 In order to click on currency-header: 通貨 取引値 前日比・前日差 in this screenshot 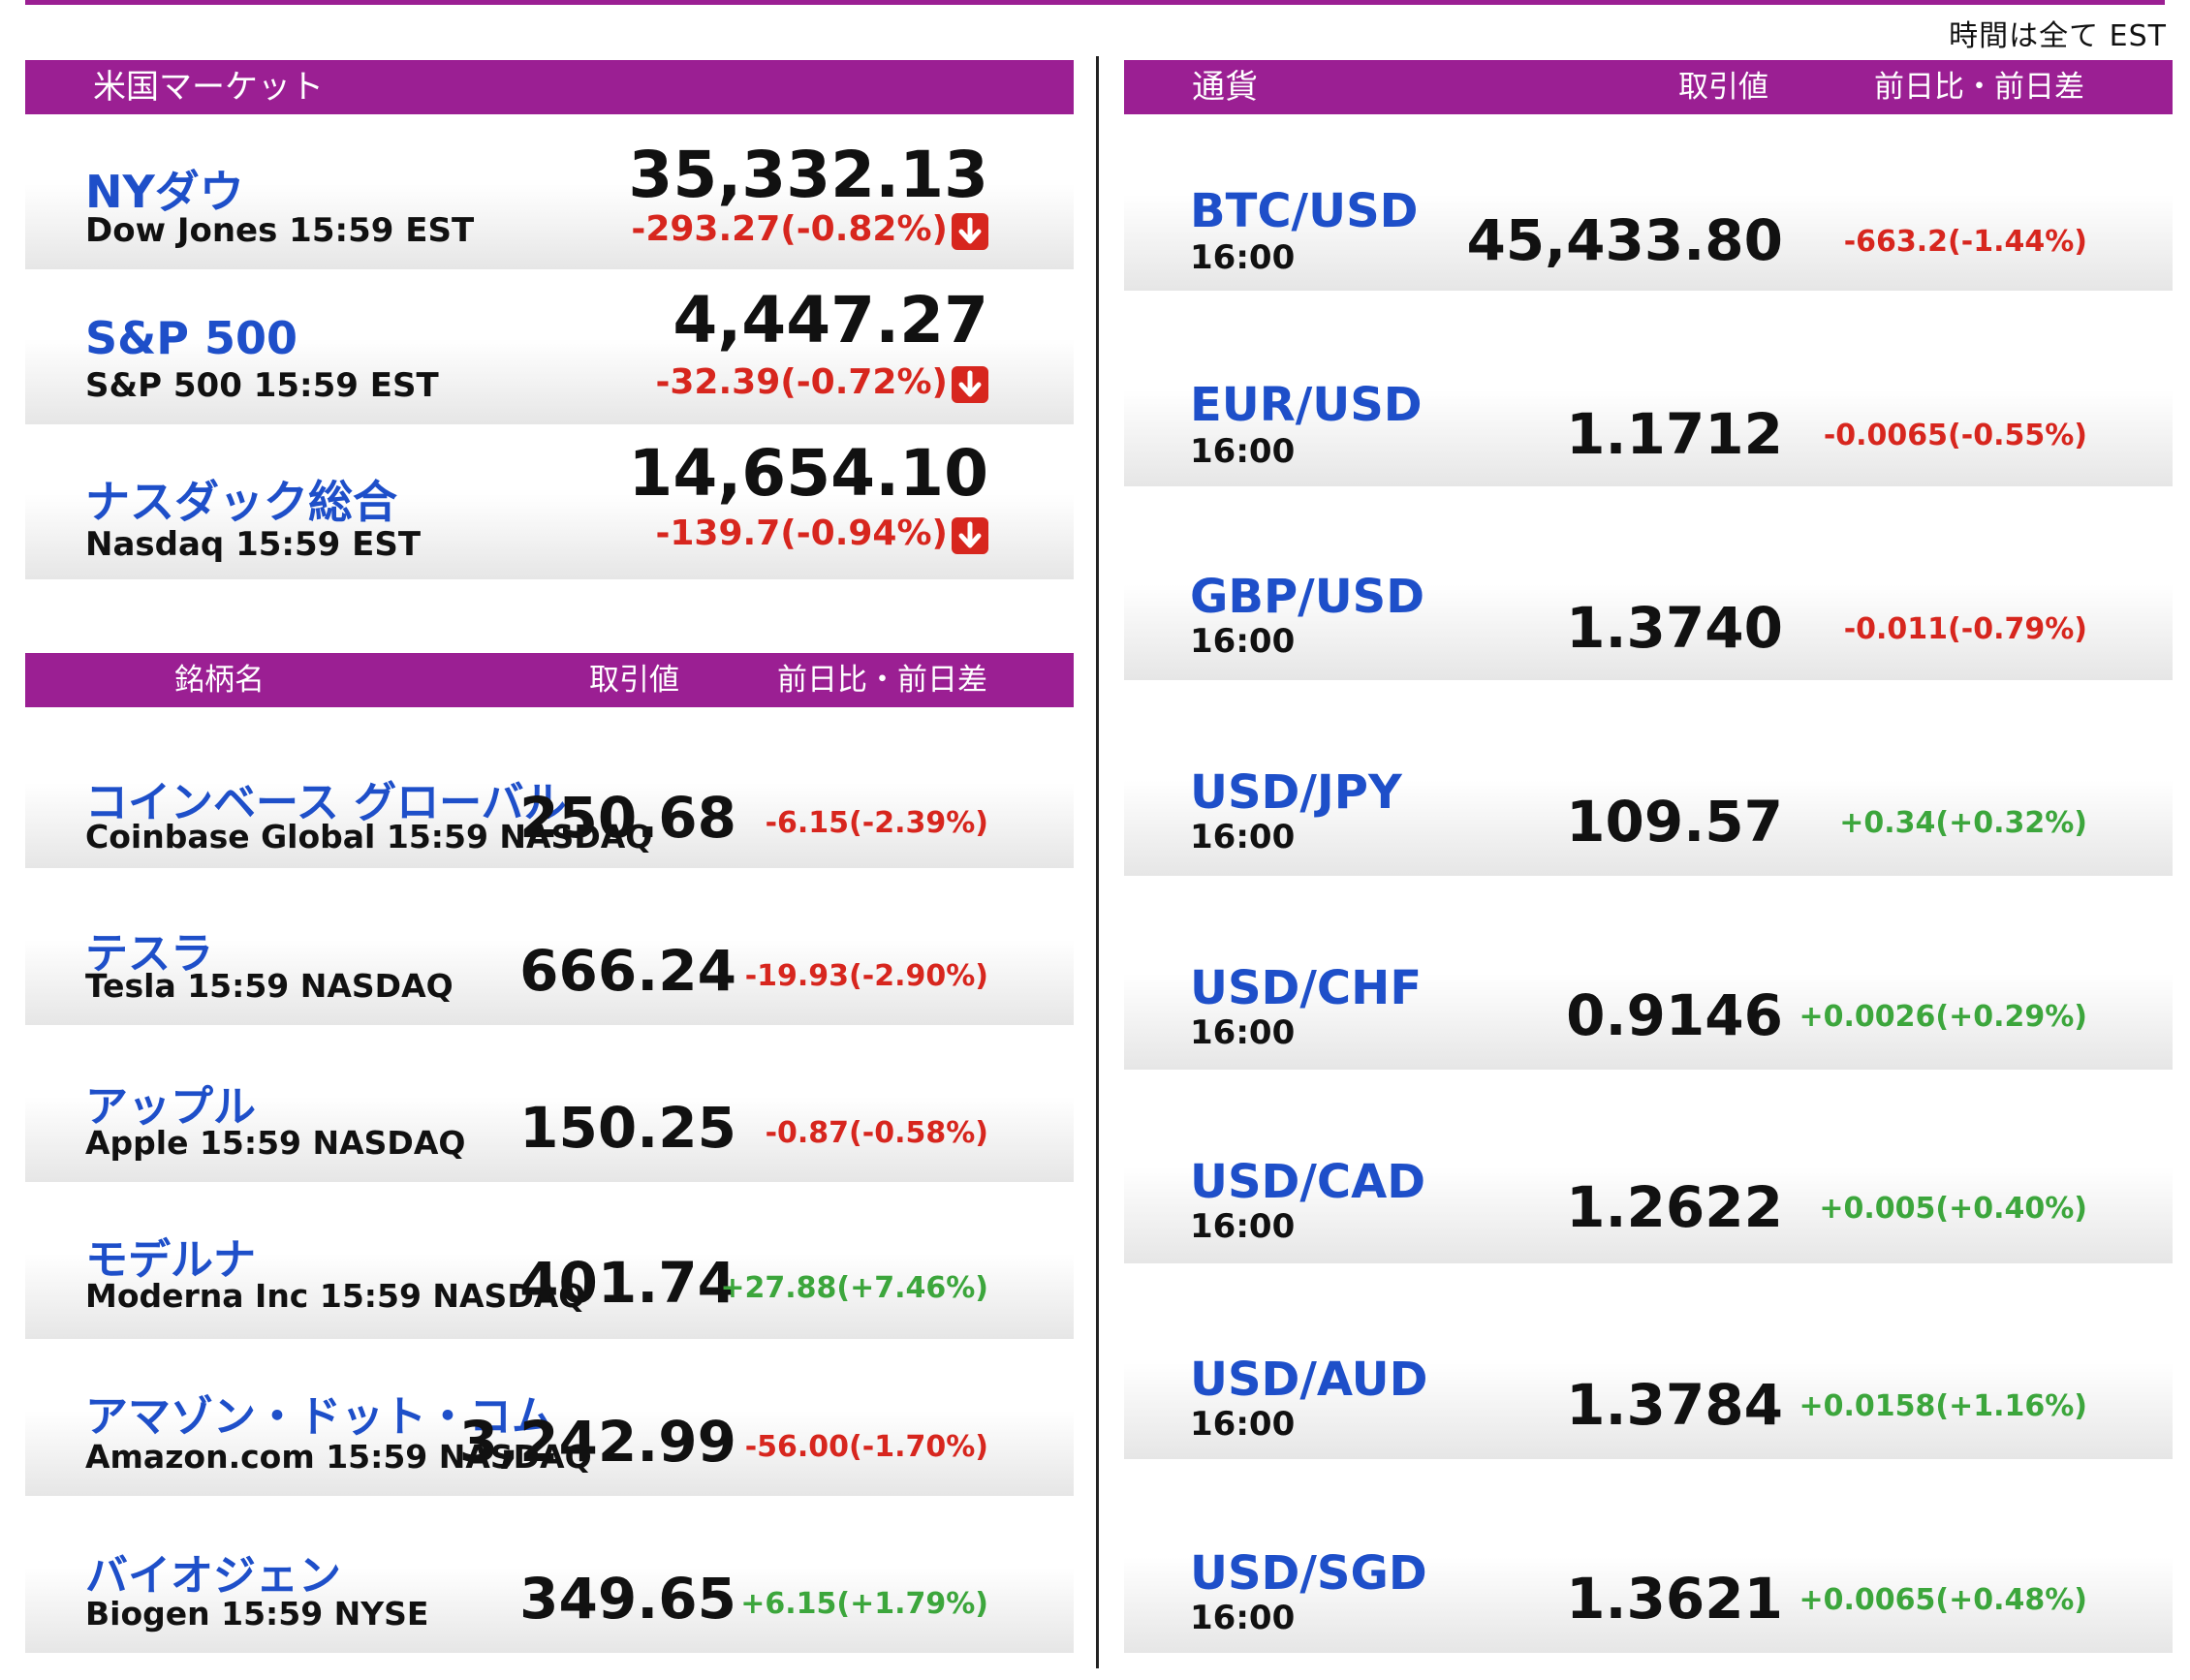, I will do `click(1648, 87)`.